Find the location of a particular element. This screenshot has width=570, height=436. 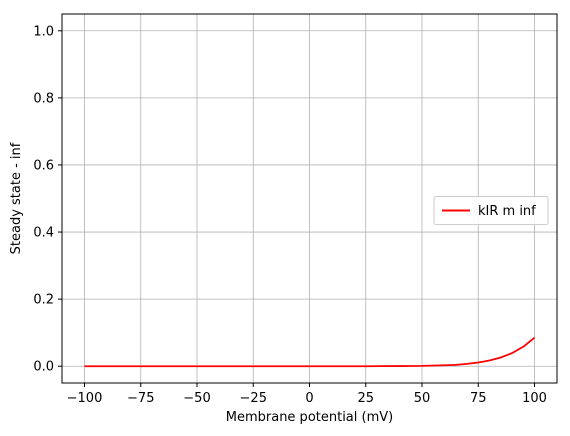

x-tick-label: −100 is located at coordinates (85, 398).